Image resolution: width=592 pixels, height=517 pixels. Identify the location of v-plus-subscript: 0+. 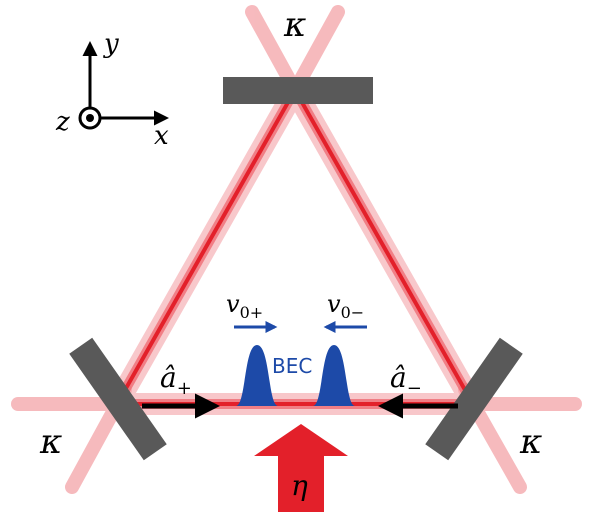
(252, 312).